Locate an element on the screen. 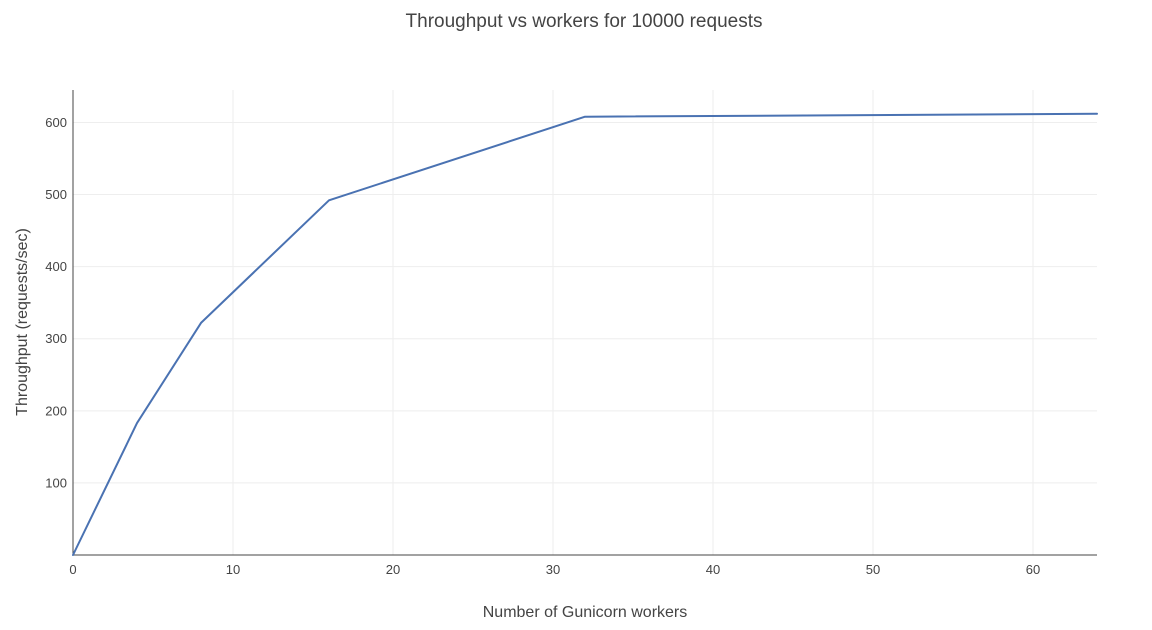 This screenshot has width=1152, height=630. y-tick-label: 300 is located at coordinates (56, 338).